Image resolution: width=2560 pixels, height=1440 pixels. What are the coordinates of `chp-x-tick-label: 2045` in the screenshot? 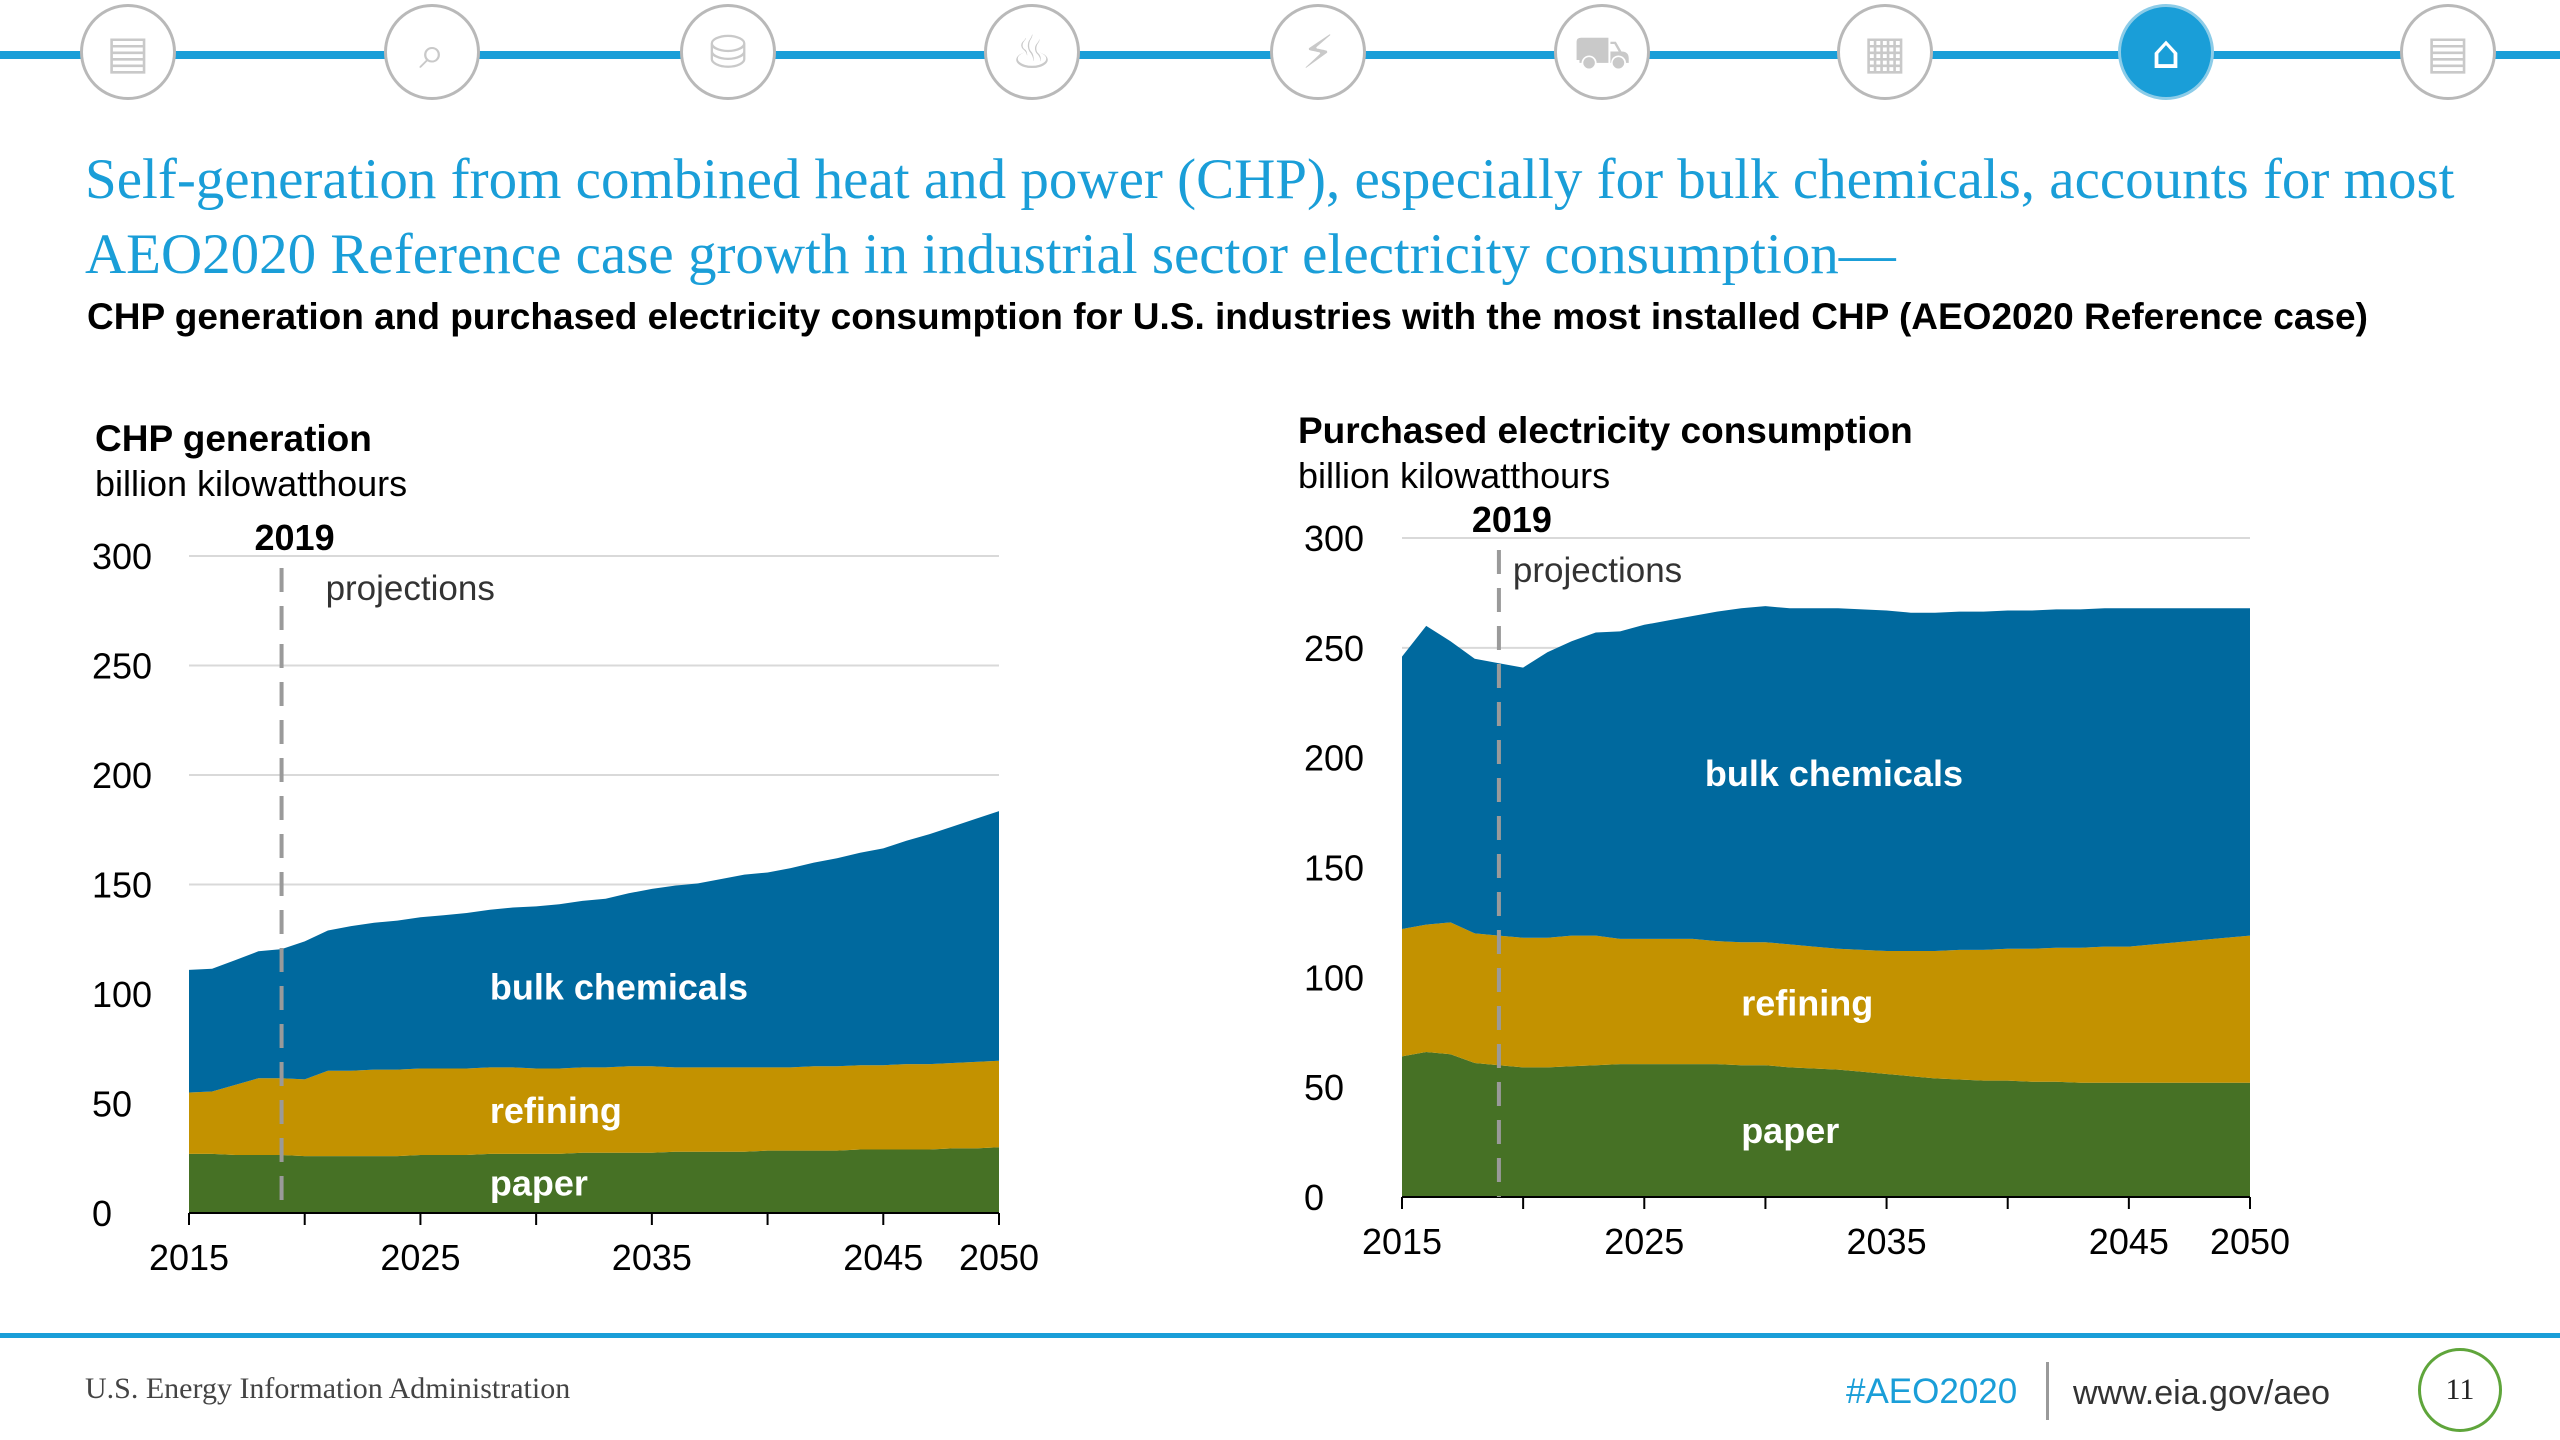 It's located at (883, 1257).